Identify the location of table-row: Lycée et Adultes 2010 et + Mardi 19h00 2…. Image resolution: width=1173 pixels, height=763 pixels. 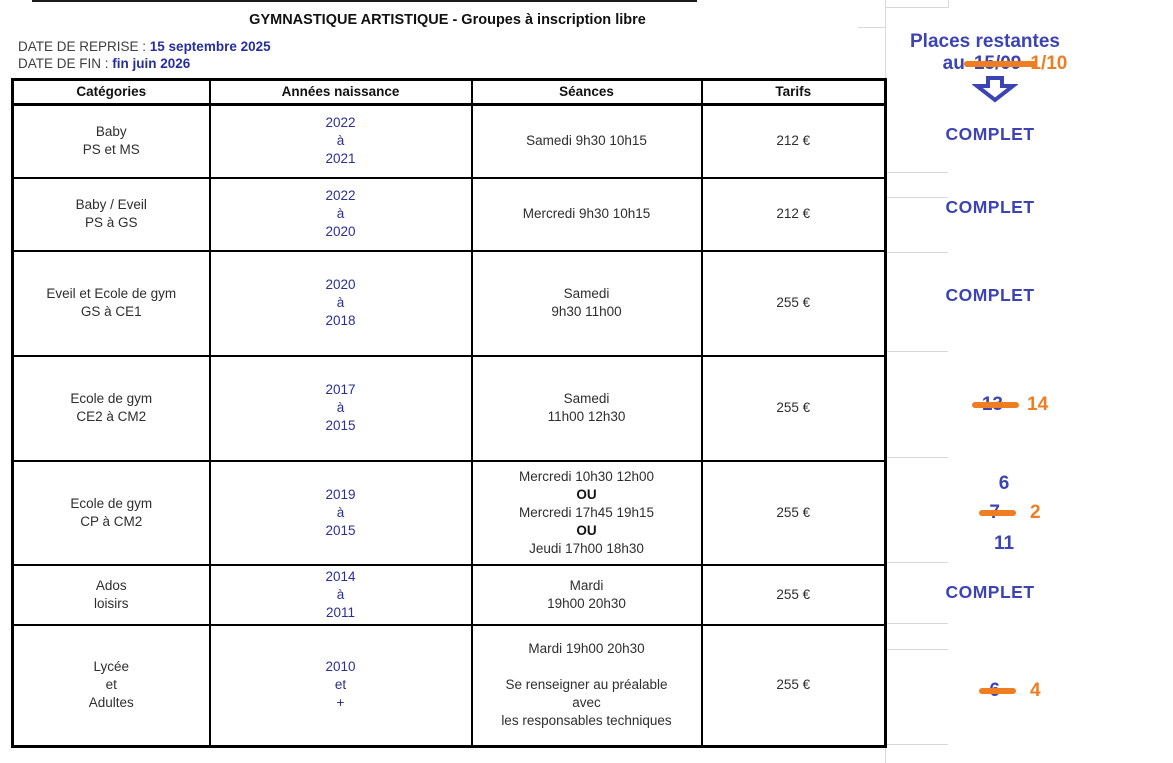
(449, 685).